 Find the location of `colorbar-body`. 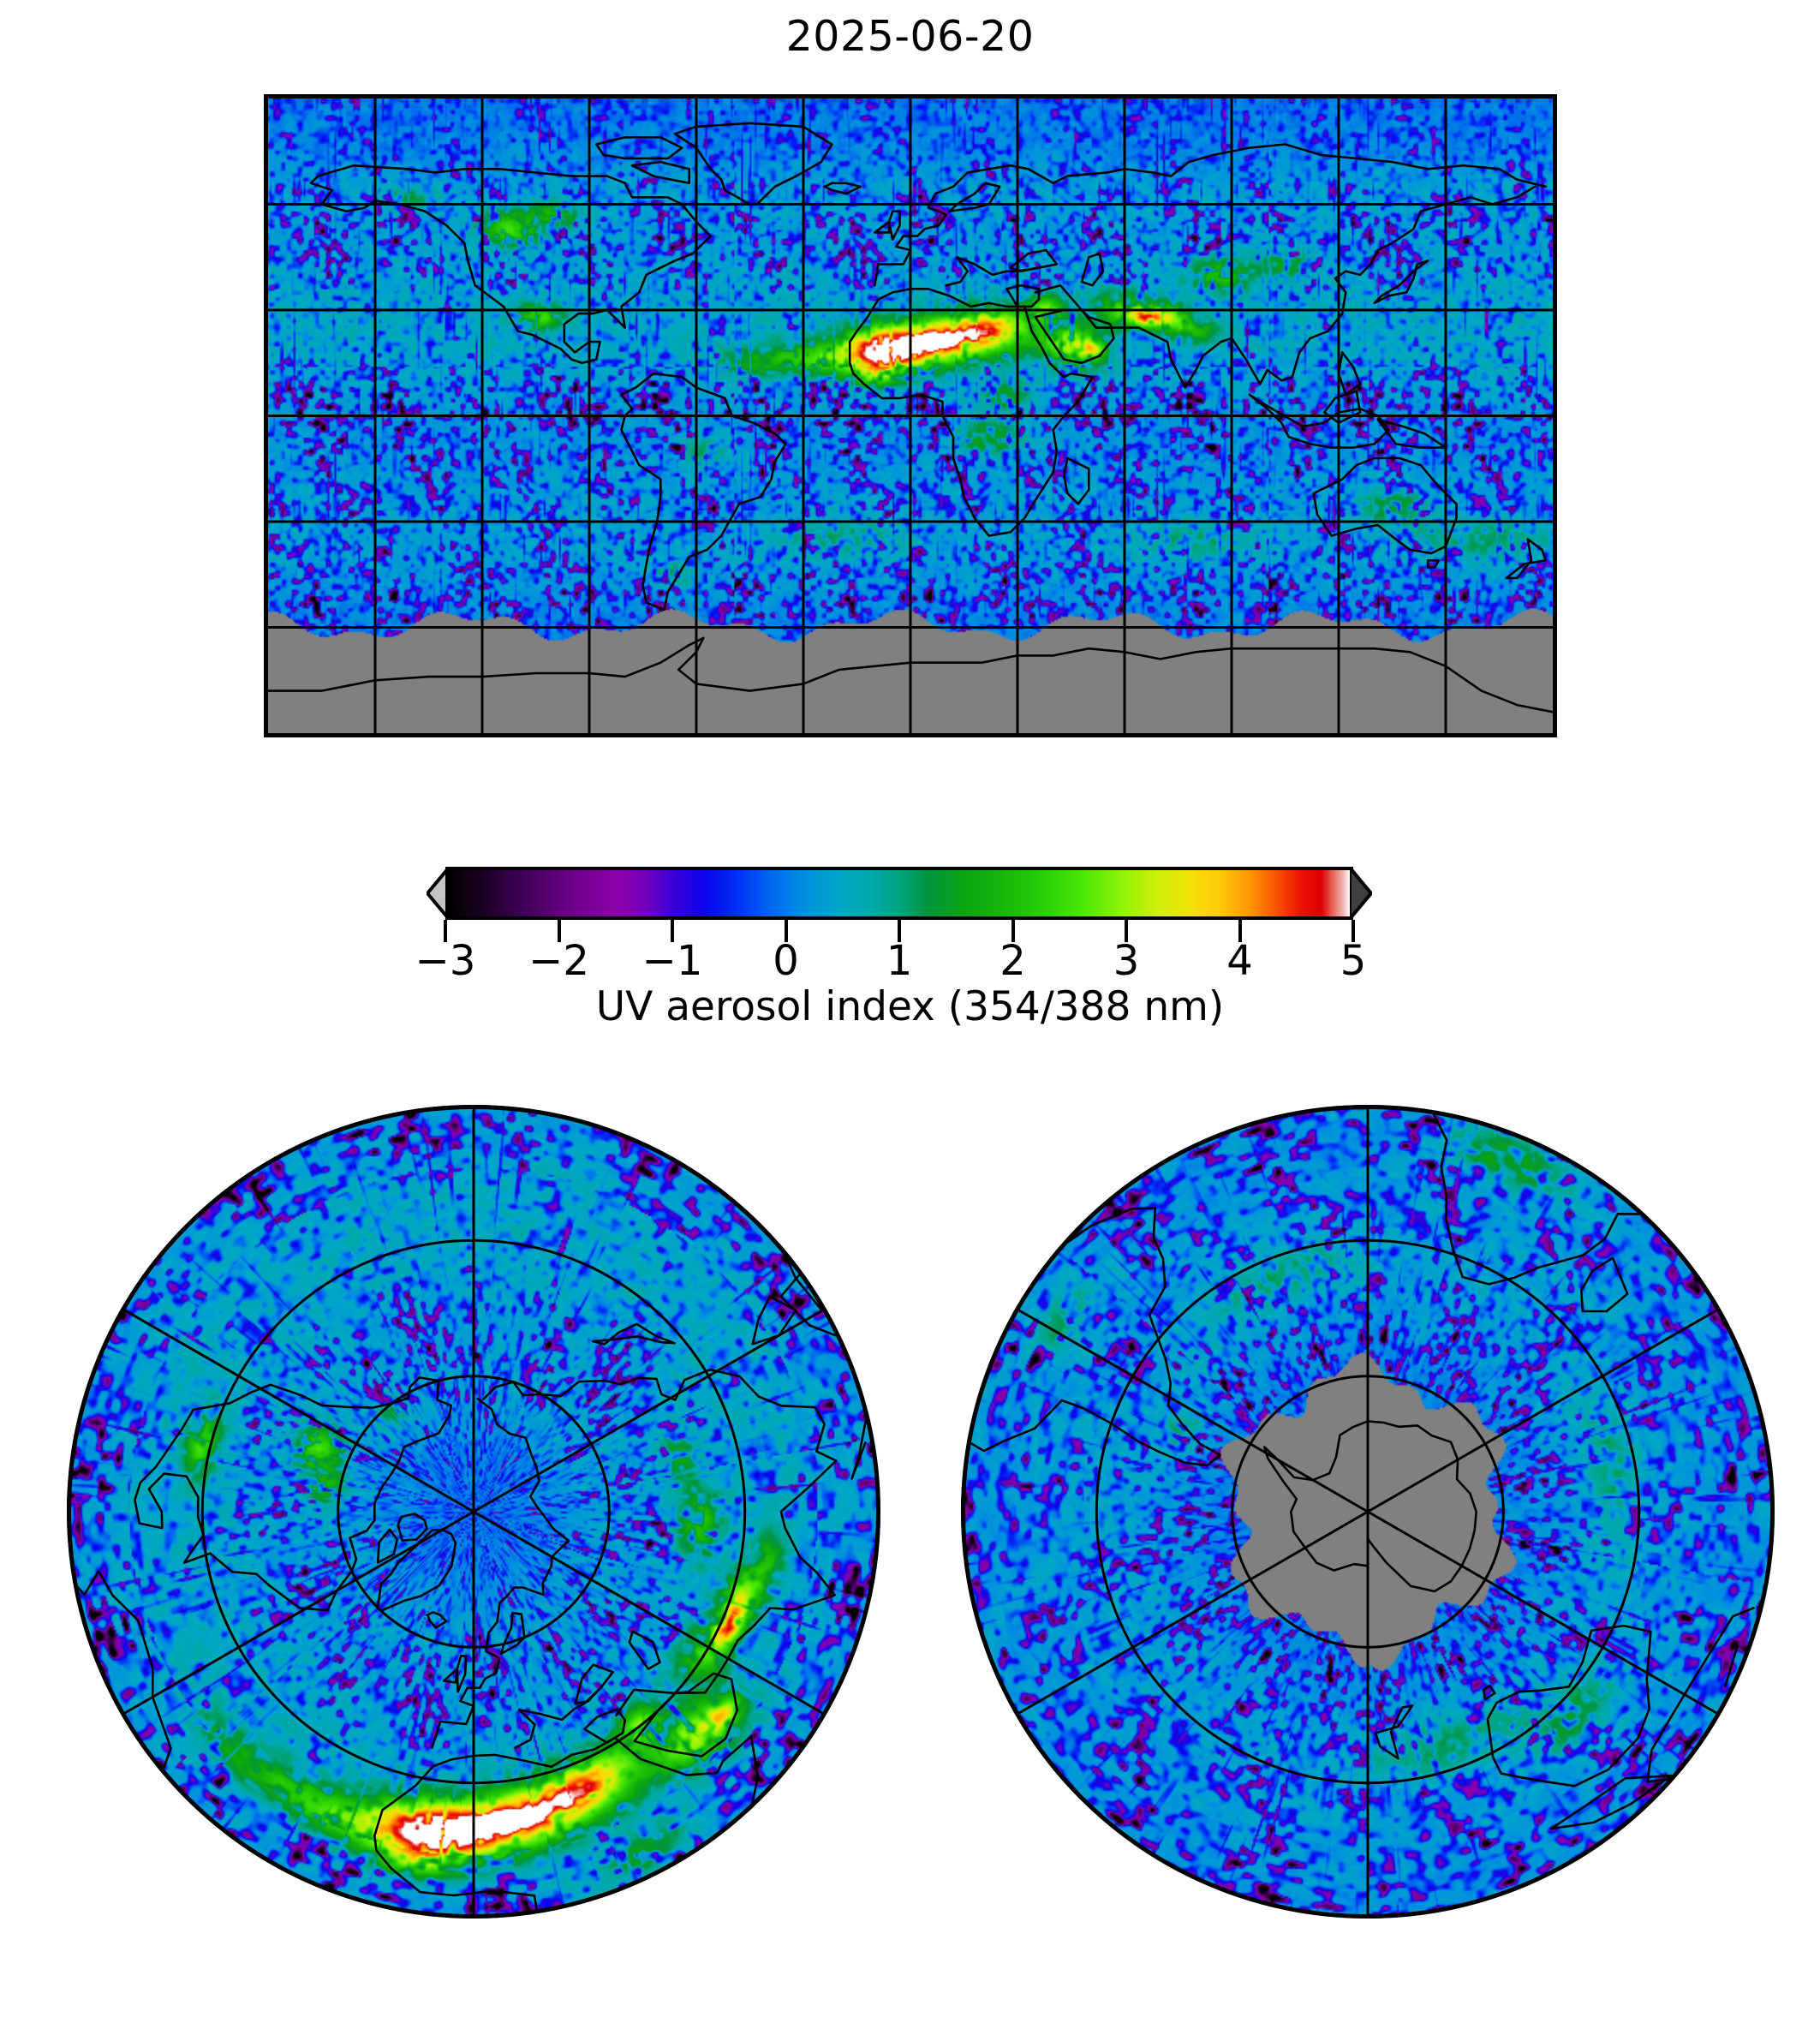

colorbar-body is located at coordinates (899, 893).